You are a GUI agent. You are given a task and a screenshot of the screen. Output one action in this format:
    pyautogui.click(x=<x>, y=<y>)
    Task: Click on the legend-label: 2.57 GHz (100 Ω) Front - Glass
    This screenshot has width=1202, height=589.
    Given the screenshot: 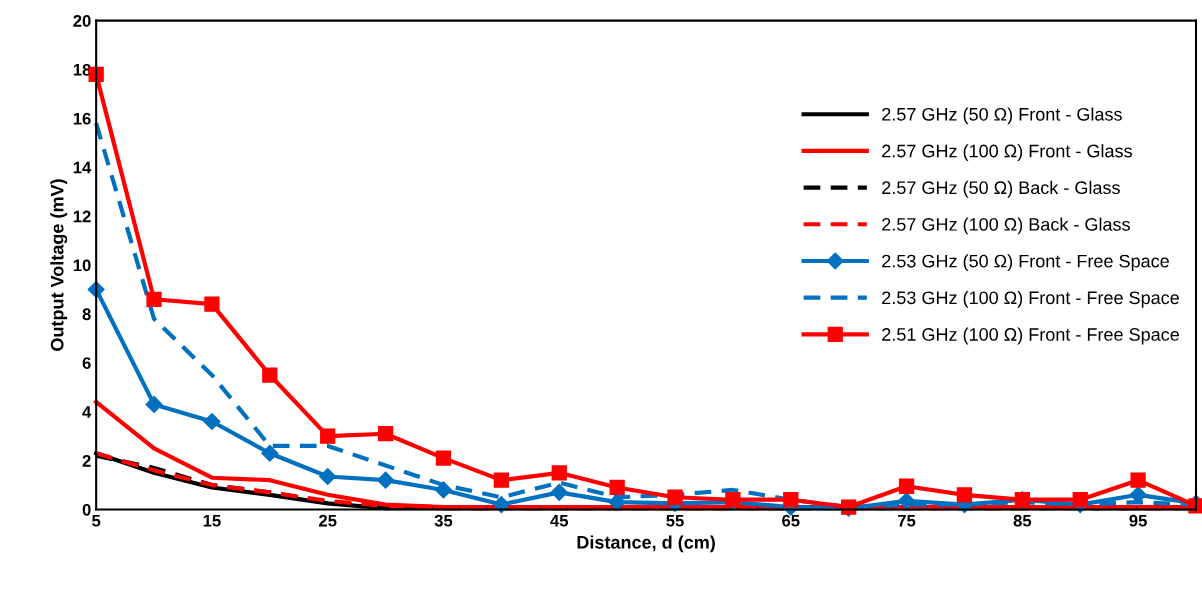 What is the action you would take?
    pyautogui.click(x=1007, y=152)
    